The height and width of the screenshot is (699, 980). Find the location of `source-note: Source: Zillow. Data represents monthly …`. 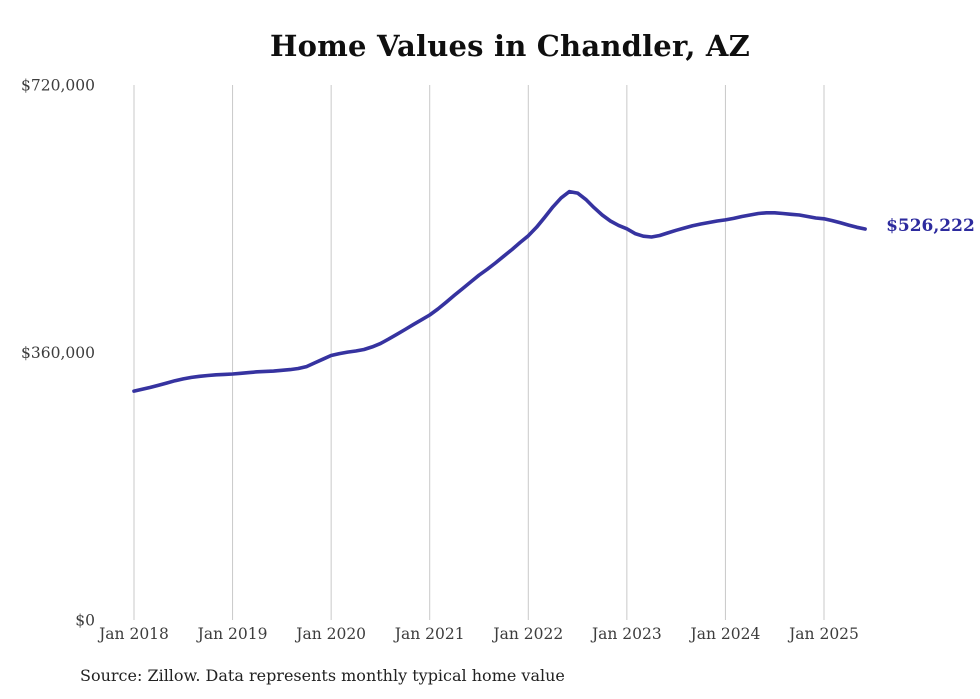

source-note: Source: Zillow. Data represents monthly … is located at coordinates (322, 675).